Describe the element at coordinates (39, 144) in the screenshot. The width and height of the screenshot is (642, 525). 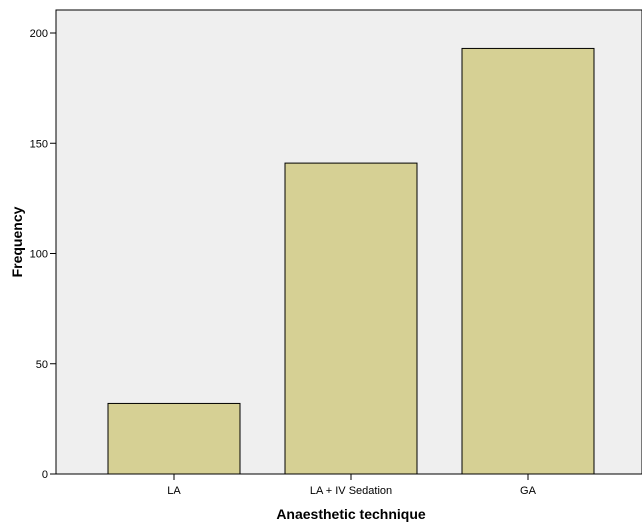
I see `y-tick-label: 150` at that location.